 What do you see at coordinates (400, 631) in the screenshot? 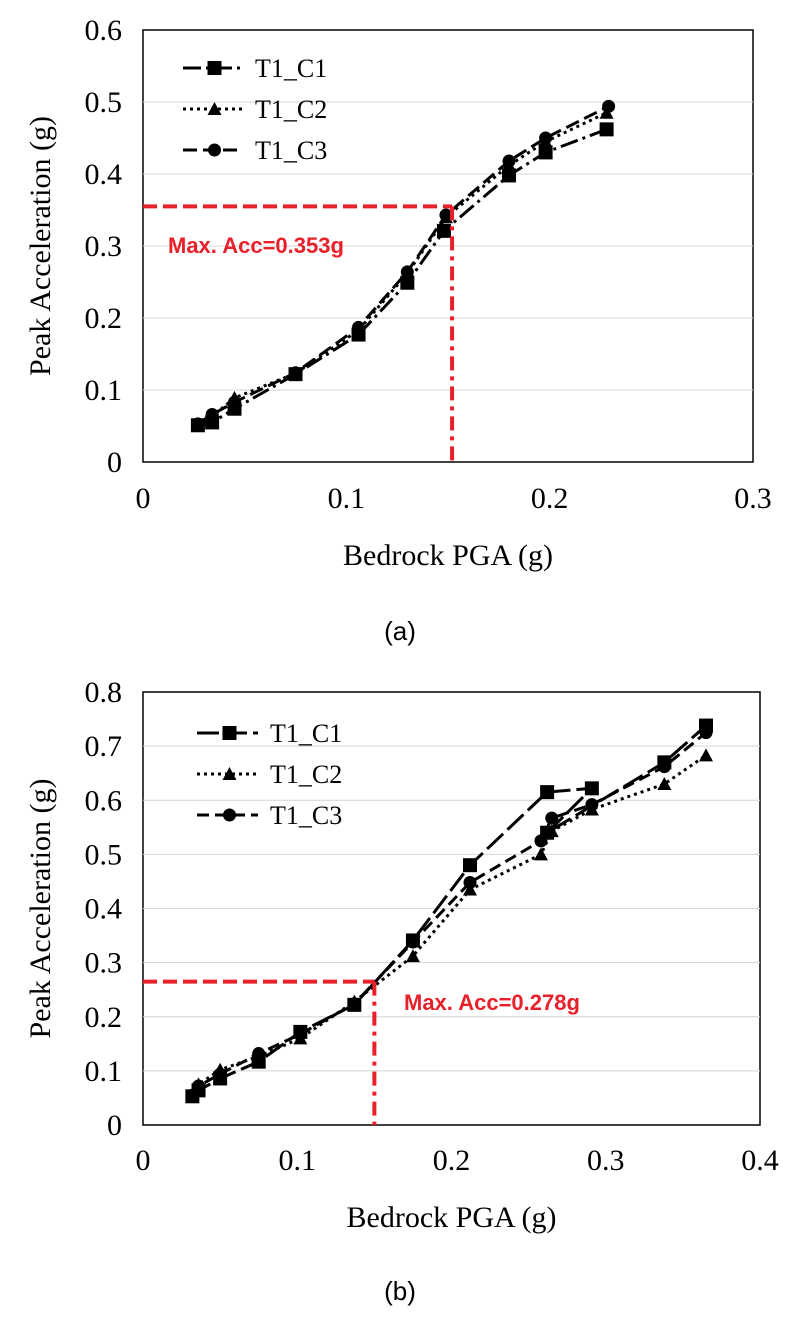
I see `figure-caption: (a)` at bounding box center [400, 631].